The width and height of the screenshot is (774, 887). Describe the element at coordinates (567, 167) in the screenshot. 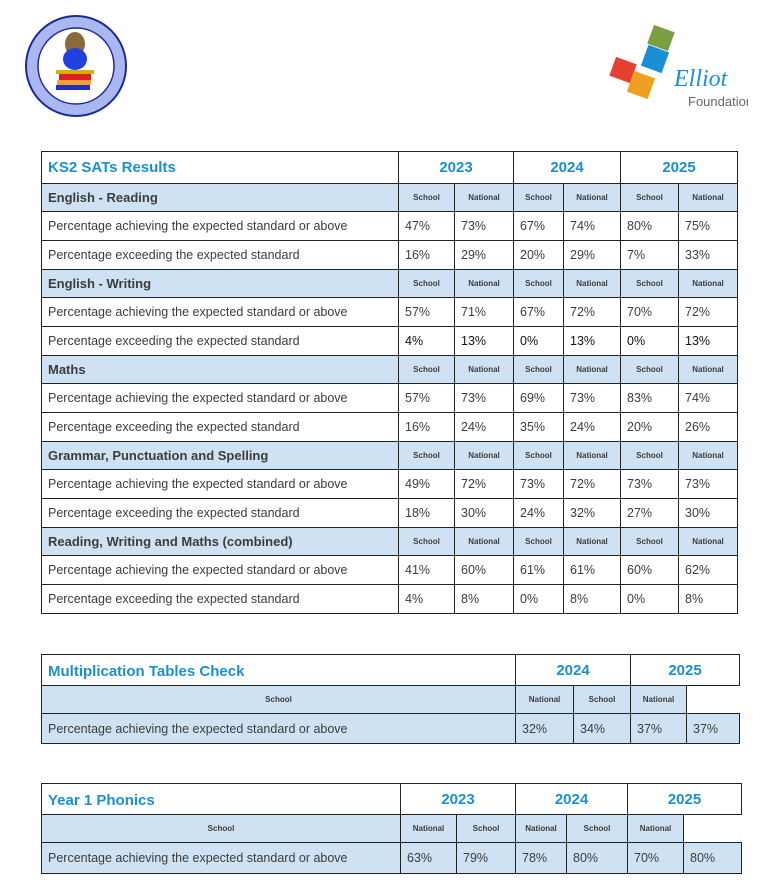

I see `year-header: 2024` at that location.